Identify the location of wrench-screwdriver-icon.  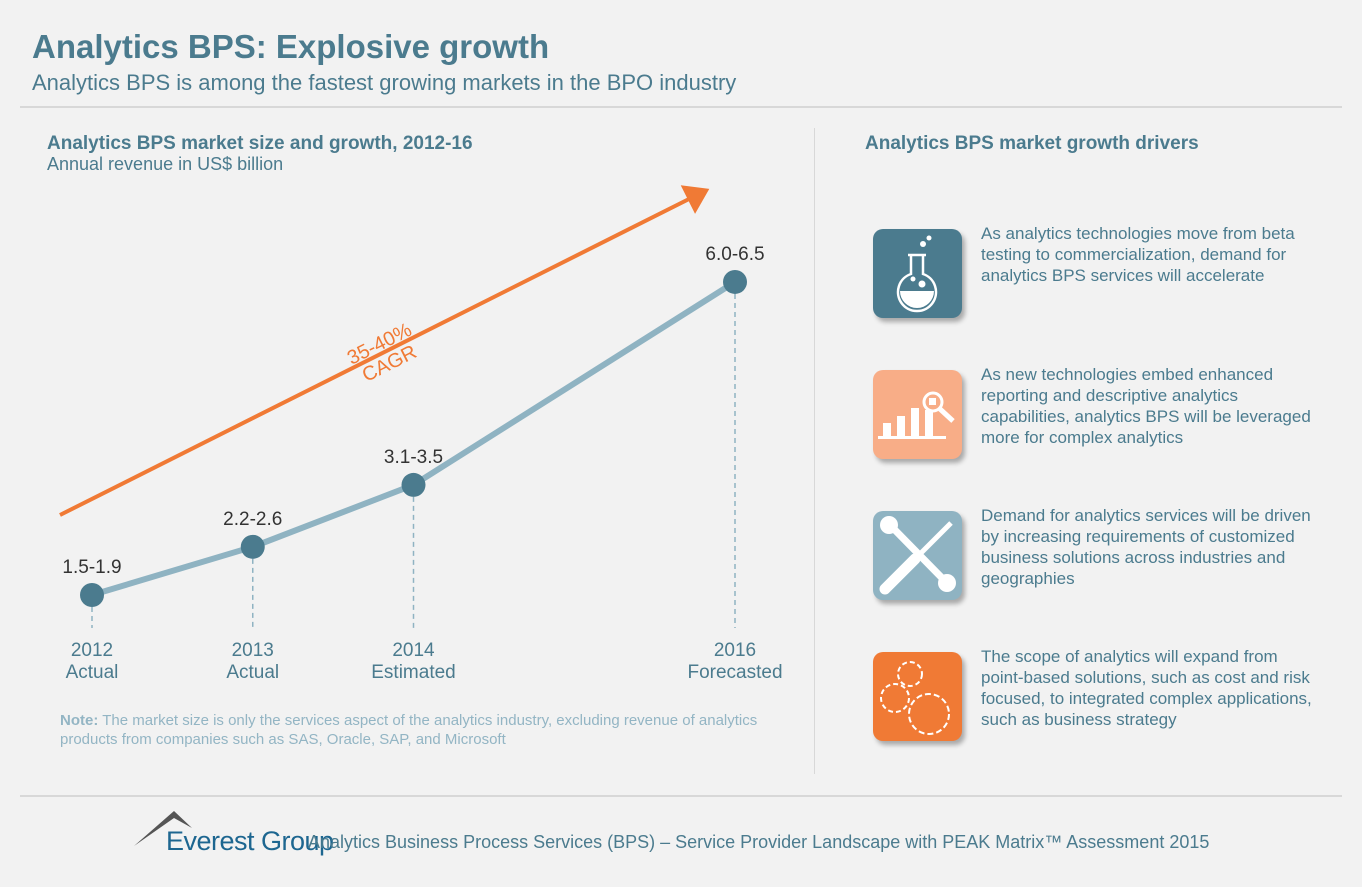
(917, 555).